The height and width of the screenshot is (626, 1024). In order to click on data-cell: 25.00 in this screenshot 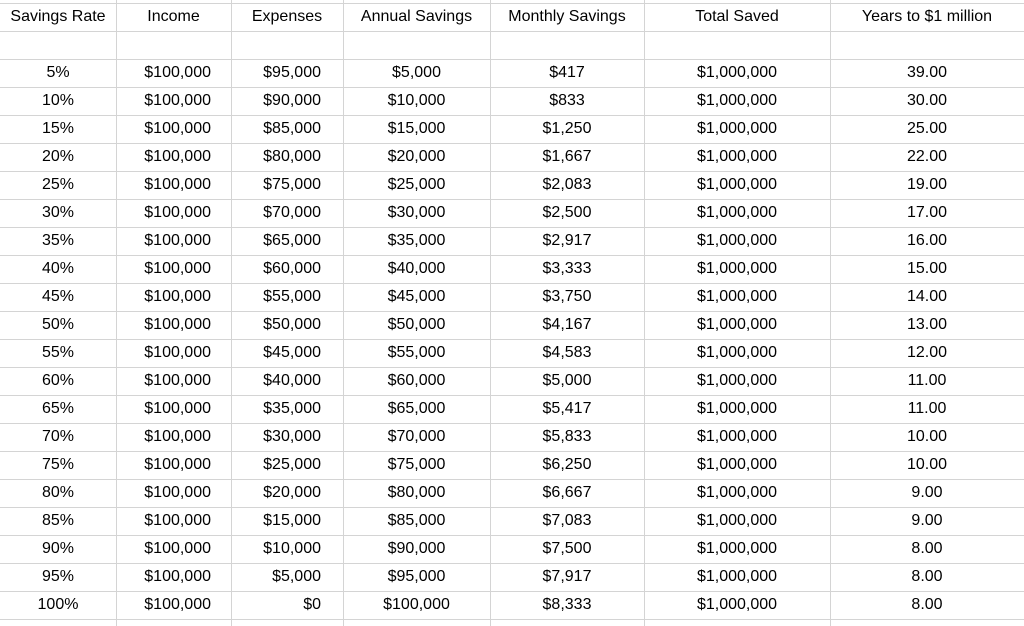, I will do `click(927, 128)`.